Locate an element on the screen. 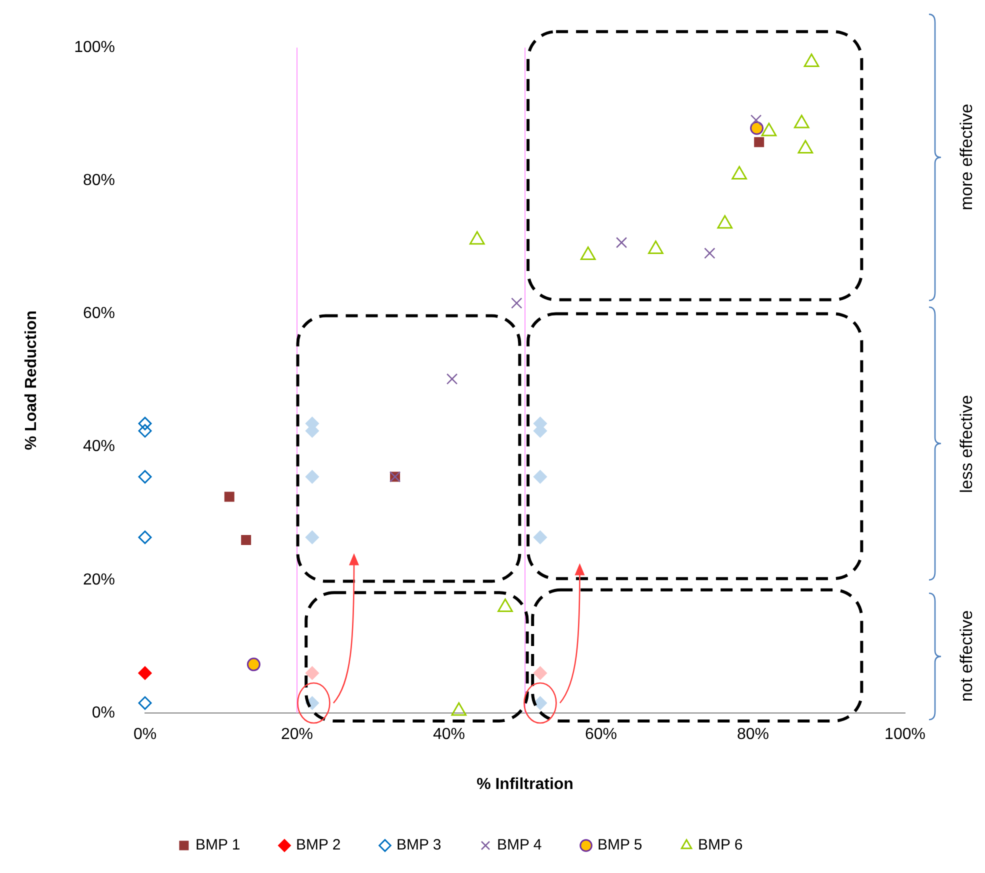  text: more effective is located at coordinates (967, 157).